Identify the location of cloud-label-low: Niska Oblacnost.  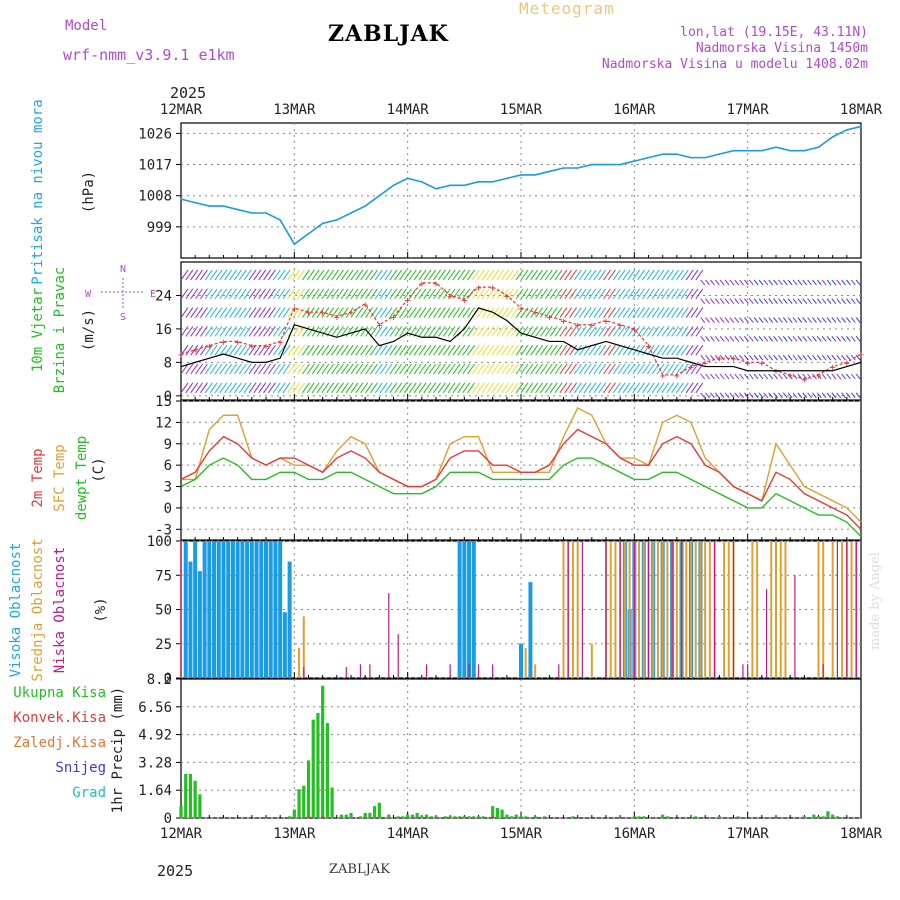
(60, 610).